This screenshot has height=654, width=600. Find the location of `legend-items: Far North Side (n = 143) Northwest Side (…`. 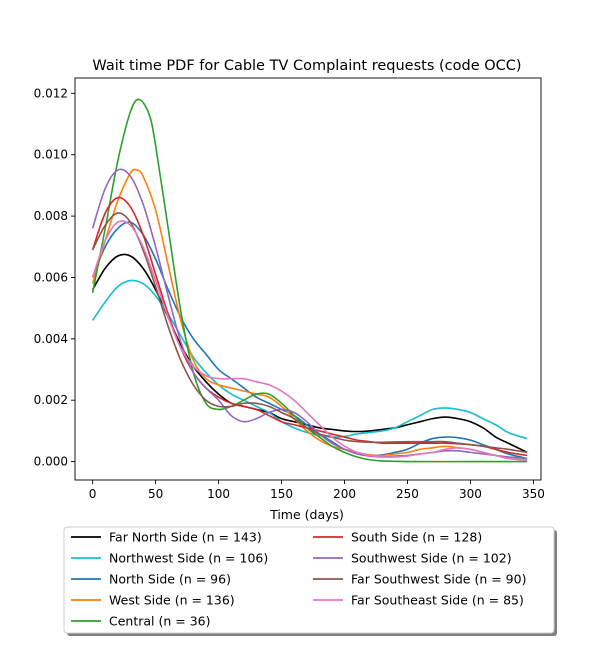

legend-items: Far North Side (n = 143) Northwest Side (… is located at coordinates (298, 579).